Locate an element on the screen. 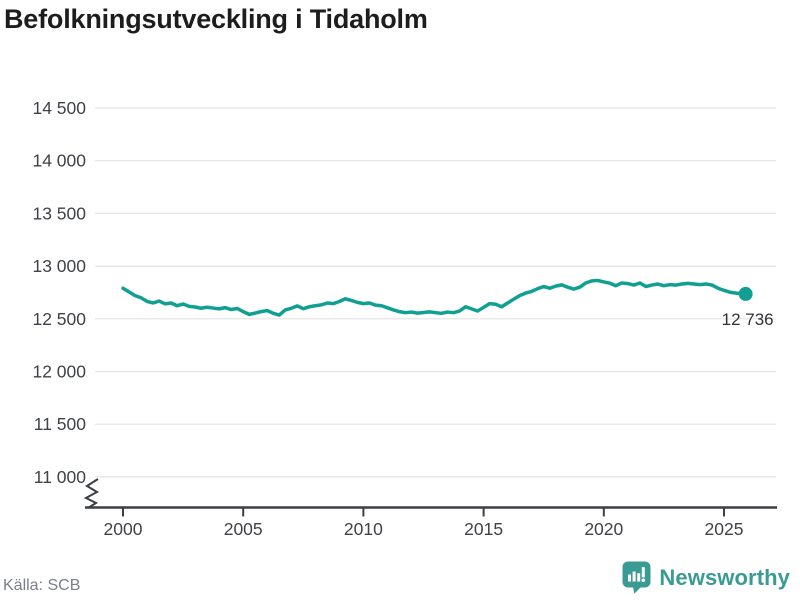  latest-value-dot is located at coordinates (745, 293).